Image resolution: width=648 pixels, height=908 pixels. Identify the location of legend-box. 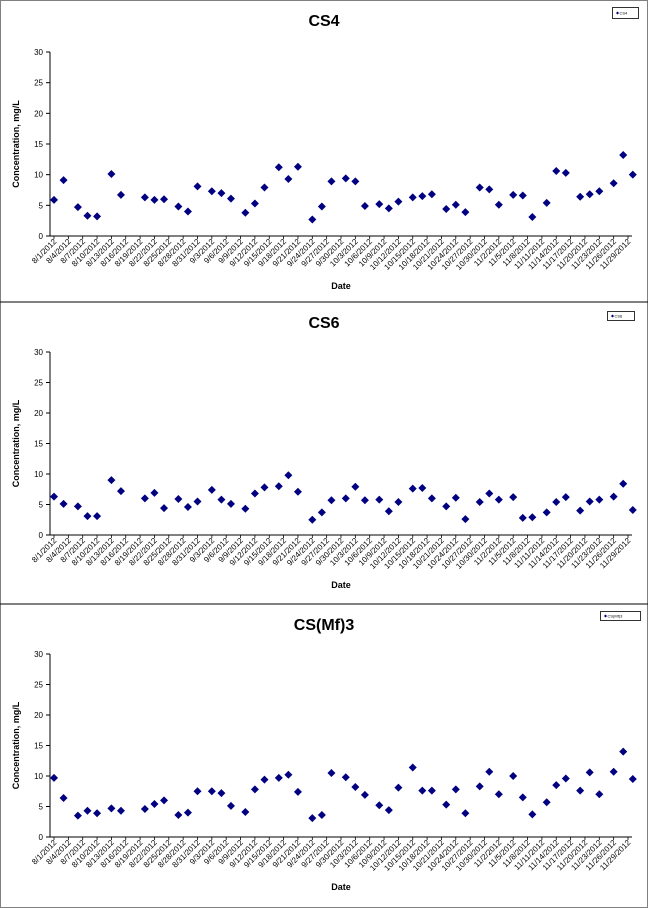
(625, 13).